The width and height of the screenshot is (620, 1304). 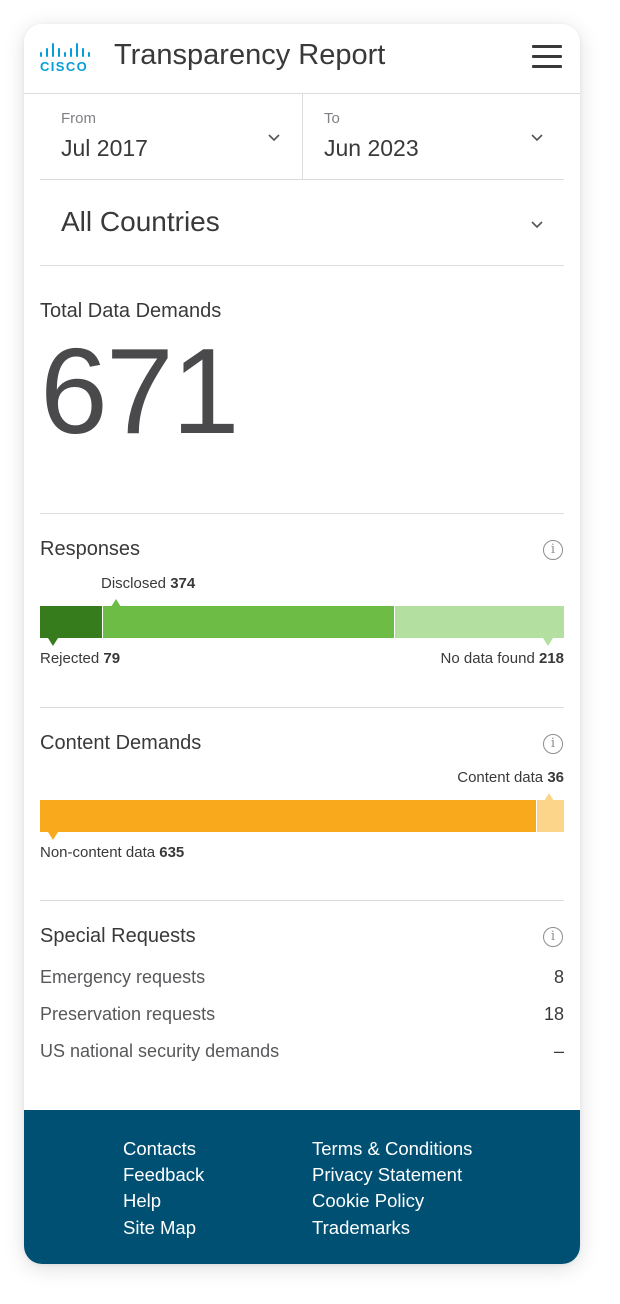 I want to click on request-count: –, so click(x=558, y=1051).